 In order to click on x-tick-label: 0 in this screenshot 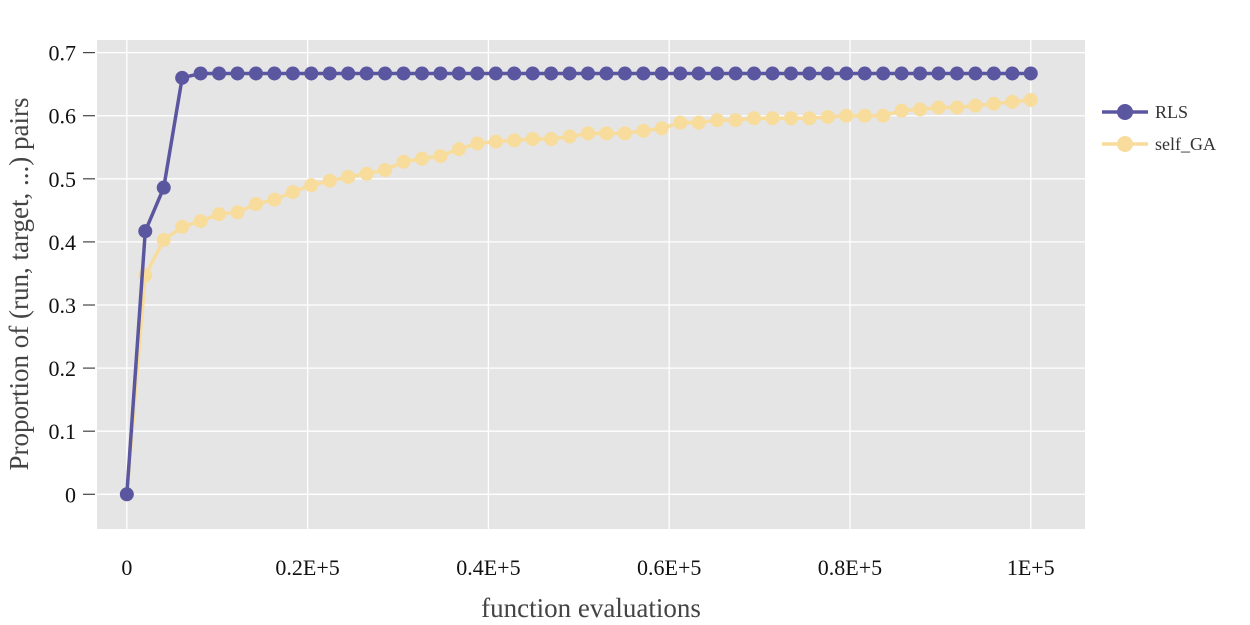, I will do `click(126, 567)`.